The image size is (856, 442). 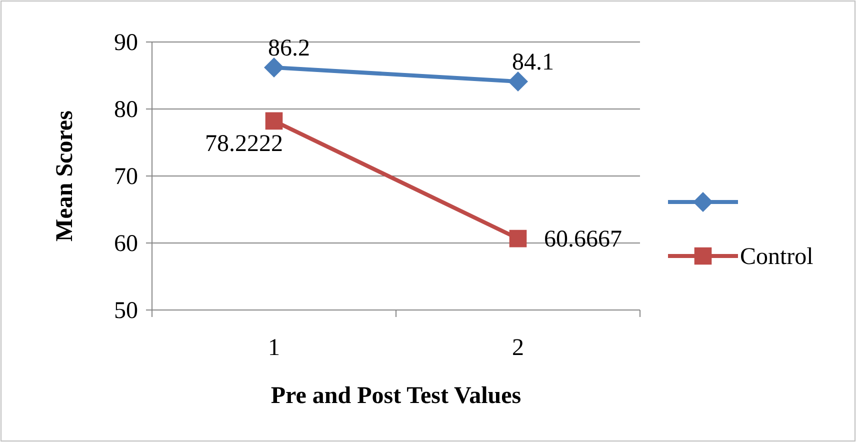 What do you see at coordinates (289, 48) in the screenshot?
I see `data-label: 86.2` at bounding box center [289, 48].